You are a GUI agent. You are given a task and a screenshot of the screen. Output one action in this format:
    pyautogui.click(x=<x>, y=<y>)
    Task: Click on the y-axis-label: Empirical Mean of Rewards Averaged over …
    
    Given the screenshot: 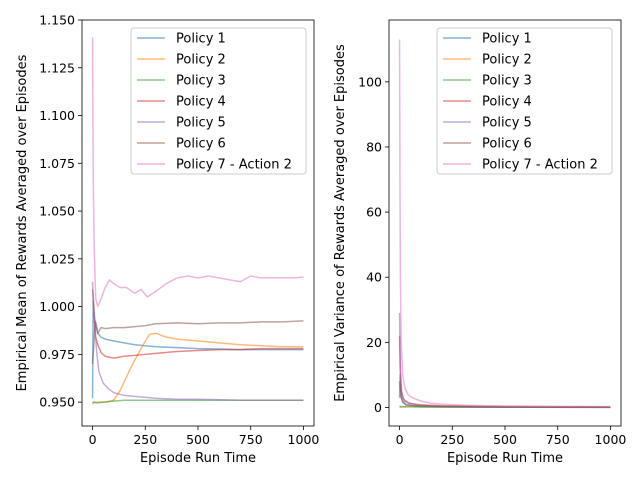 What is the action you would take?
    pyautogui.click(x=22, y=222)
    